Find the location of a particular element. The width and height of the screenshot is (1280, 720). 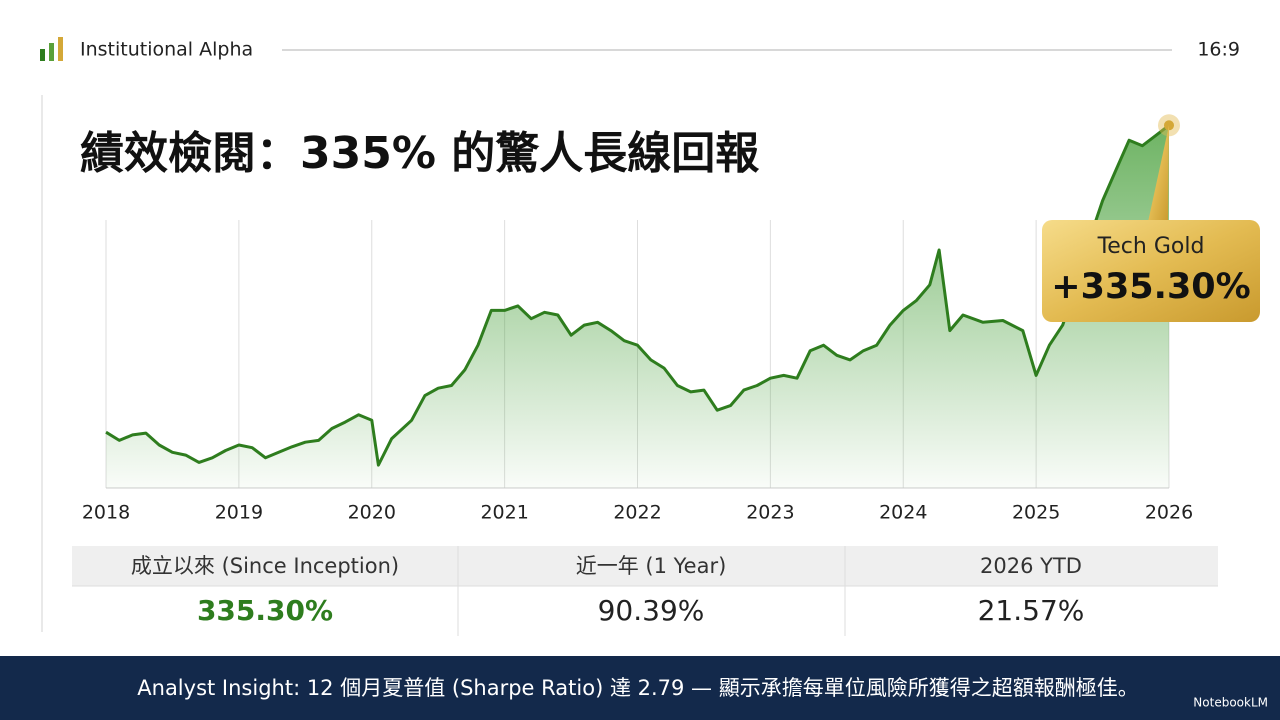

table-header: 近一年 (1 Year) is located at coordinates (651, 566).